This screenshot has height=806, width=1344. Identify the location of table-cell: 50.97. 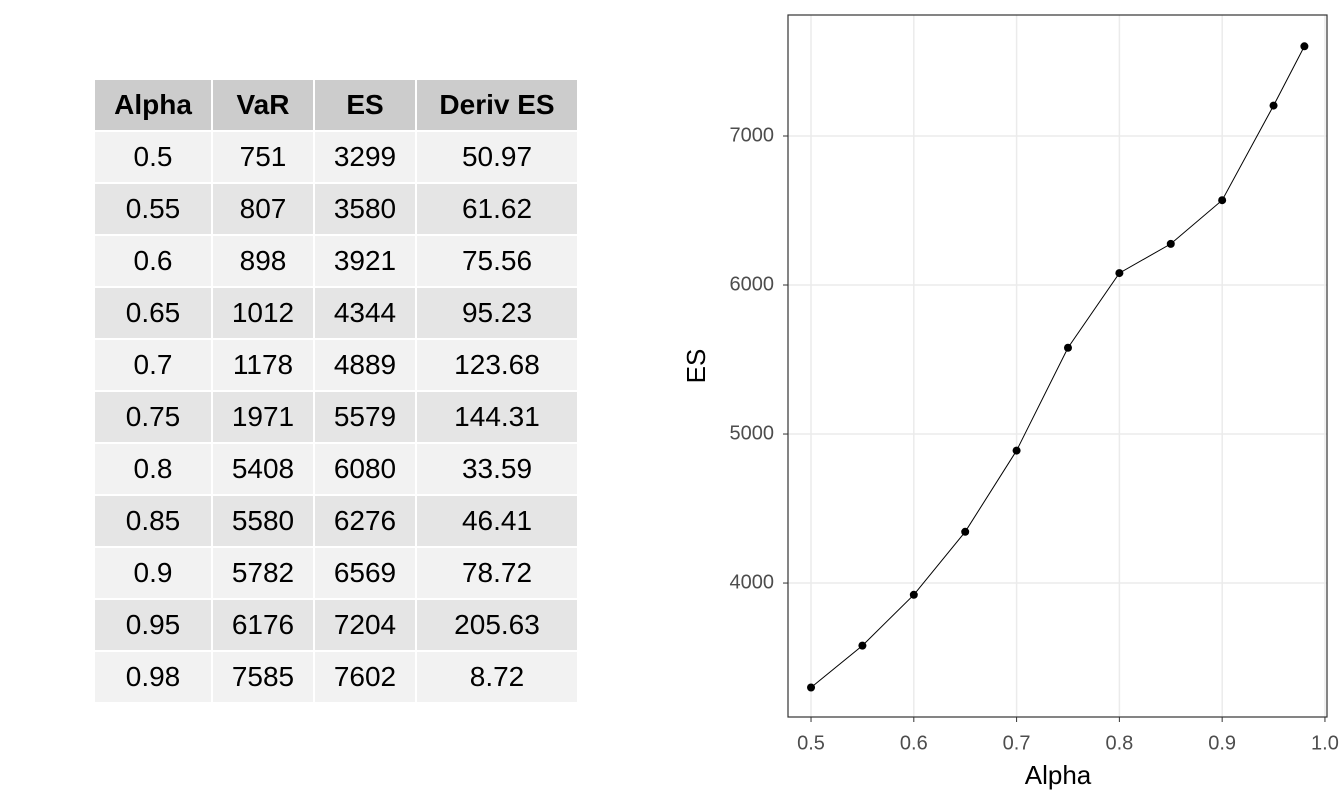
(497, 157).